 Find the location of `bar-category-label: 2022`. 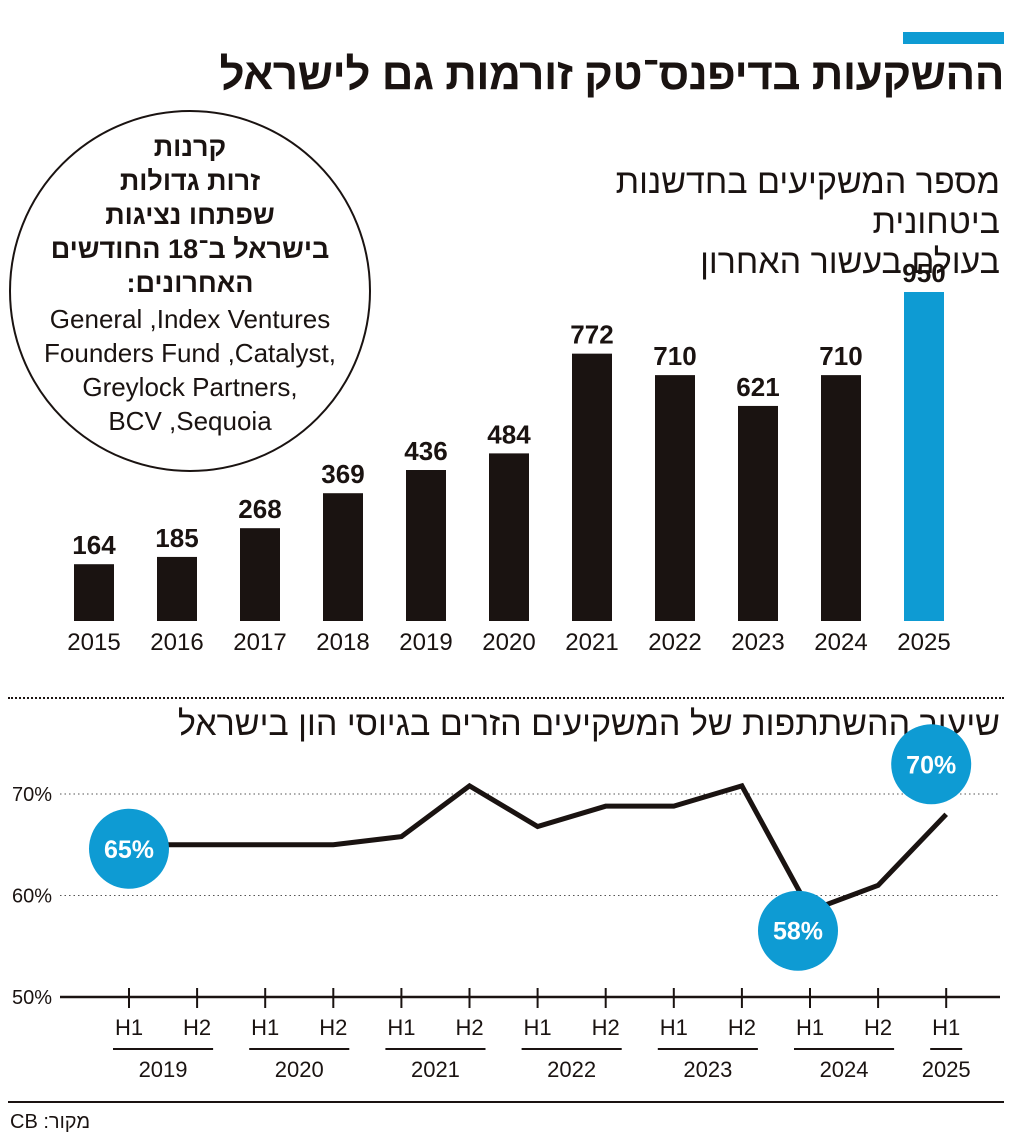

bar-category-label: 2022 is located at coordinates (674, 642).